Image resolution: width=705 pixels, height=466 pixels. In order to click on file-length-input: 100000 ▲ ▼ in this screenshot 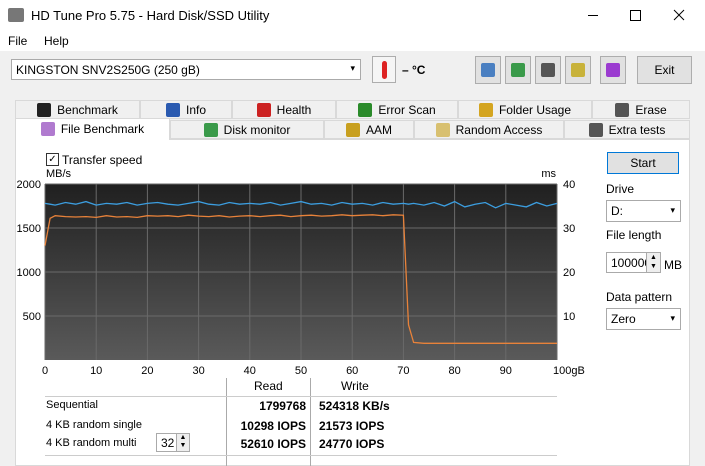, I will do `click(633, 262)`.